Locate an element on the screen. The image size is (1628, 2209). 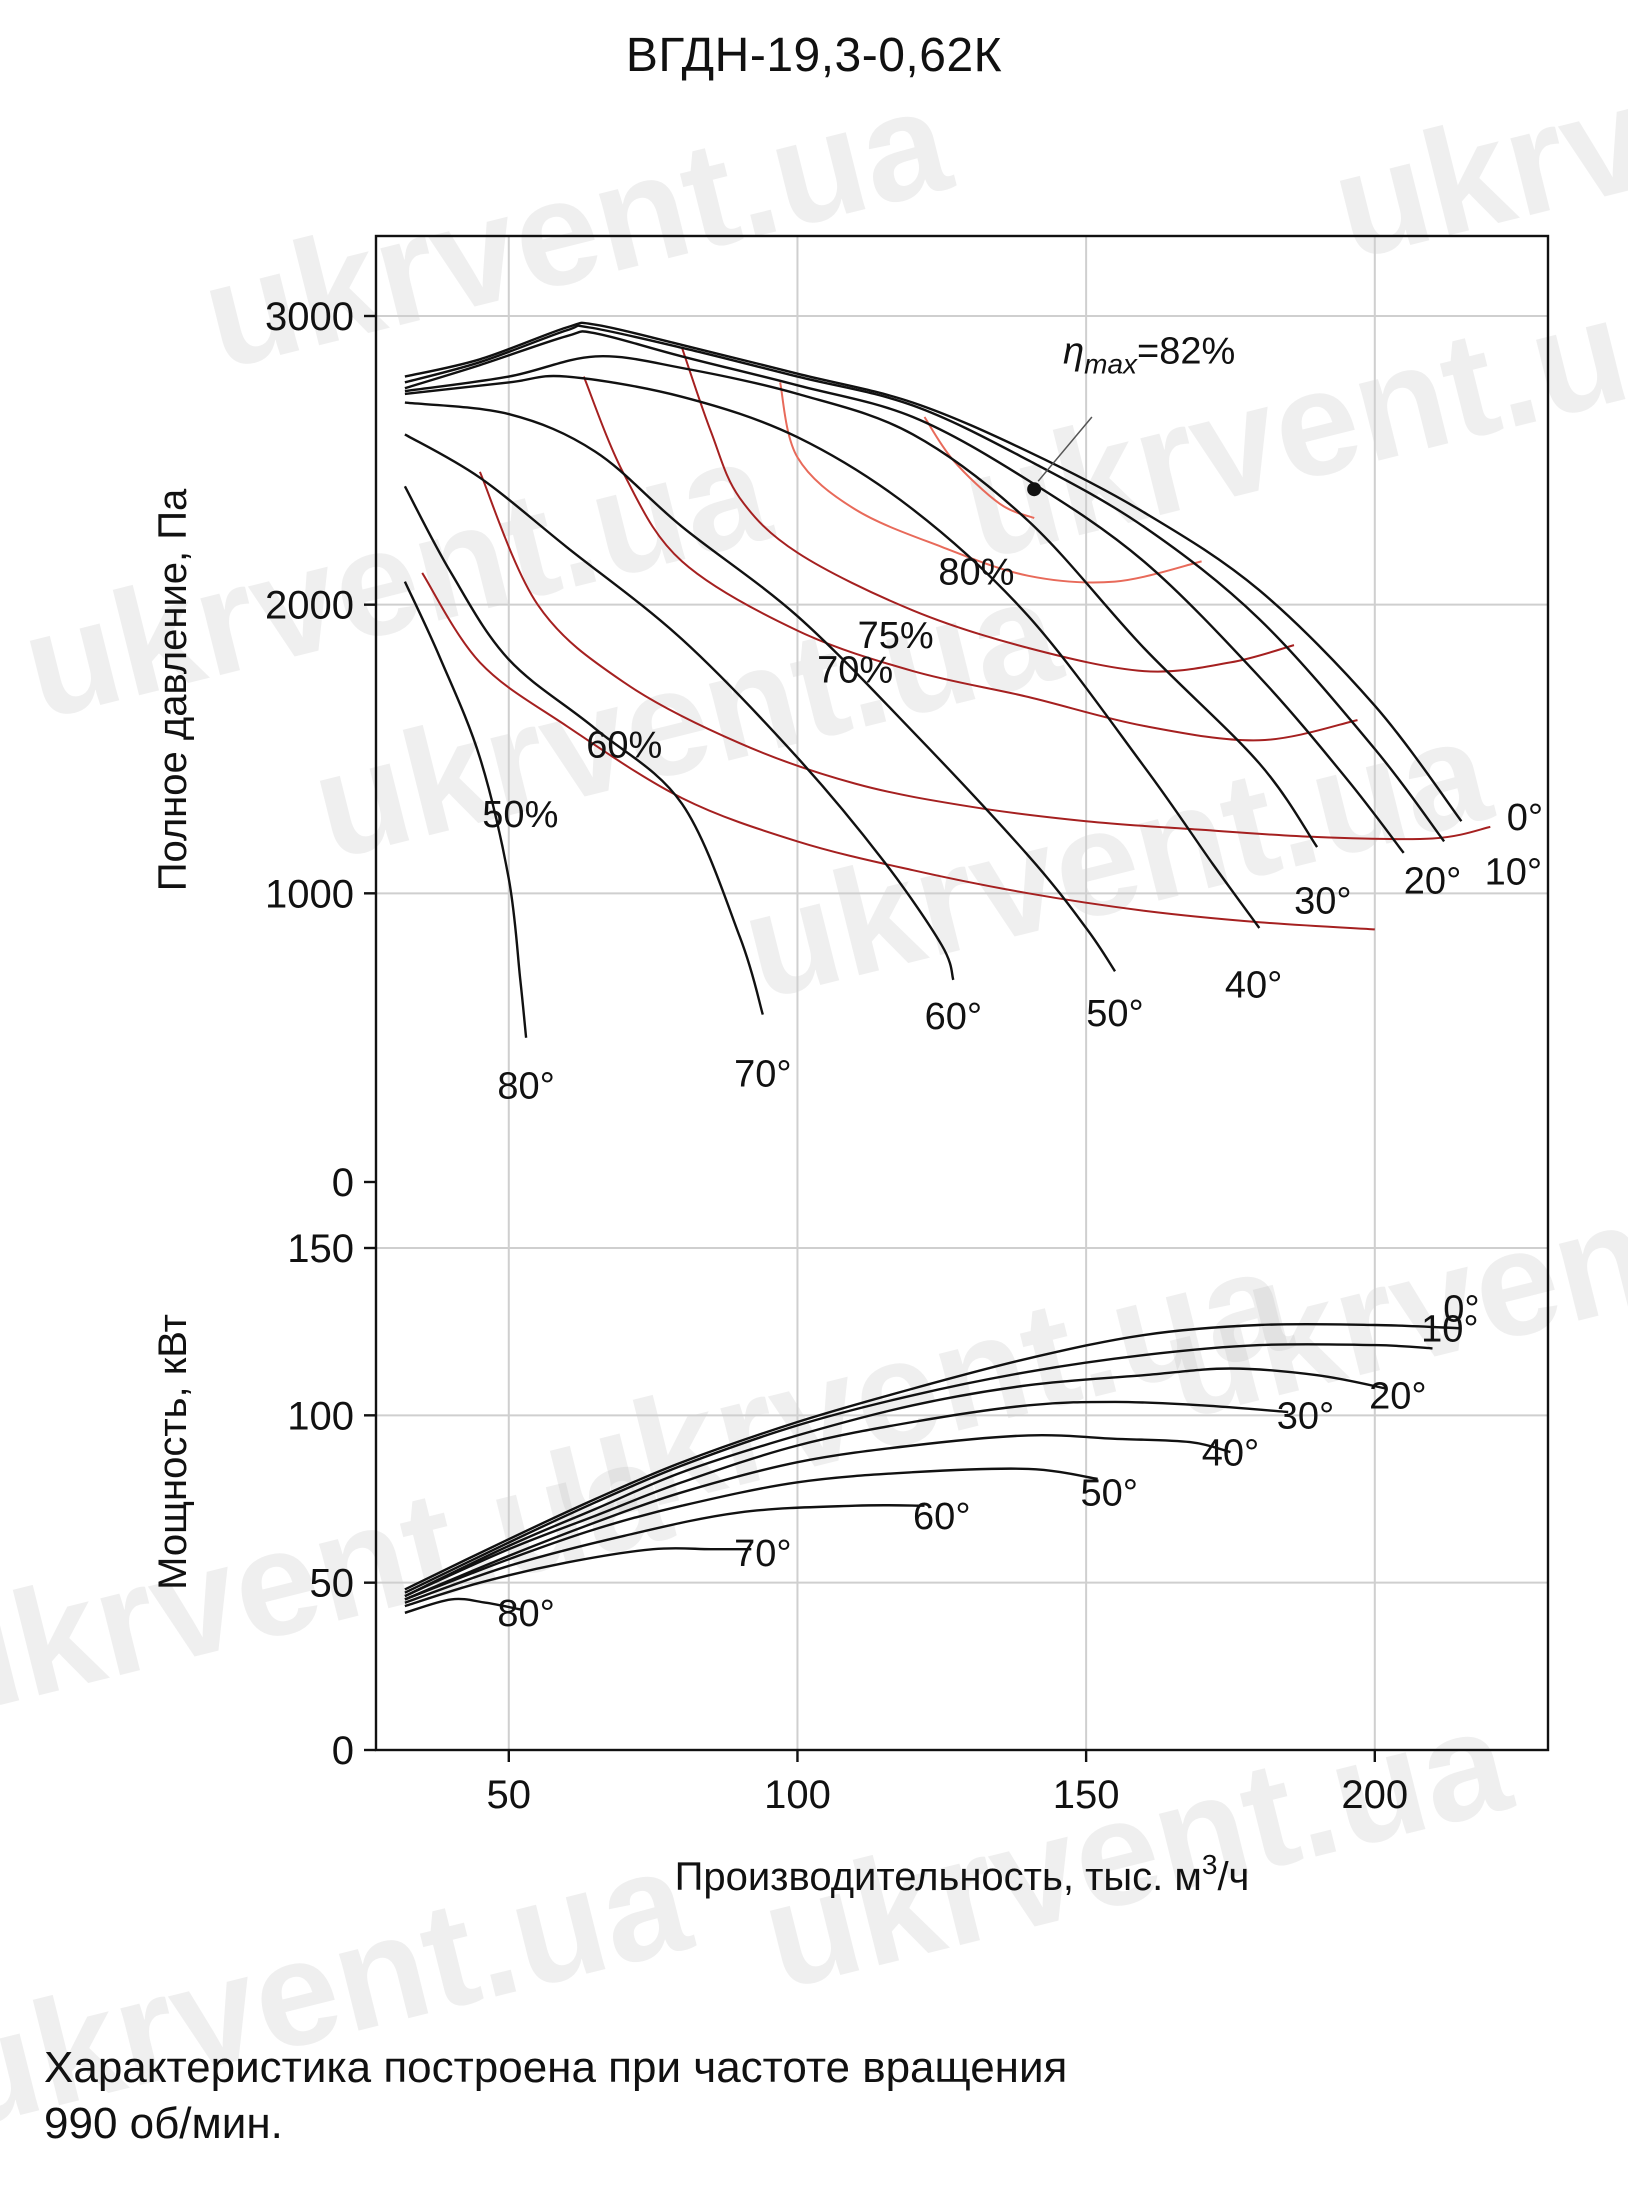
y-axis-title-pressure: Полное давление, Па is located at coordinates (173, 689).